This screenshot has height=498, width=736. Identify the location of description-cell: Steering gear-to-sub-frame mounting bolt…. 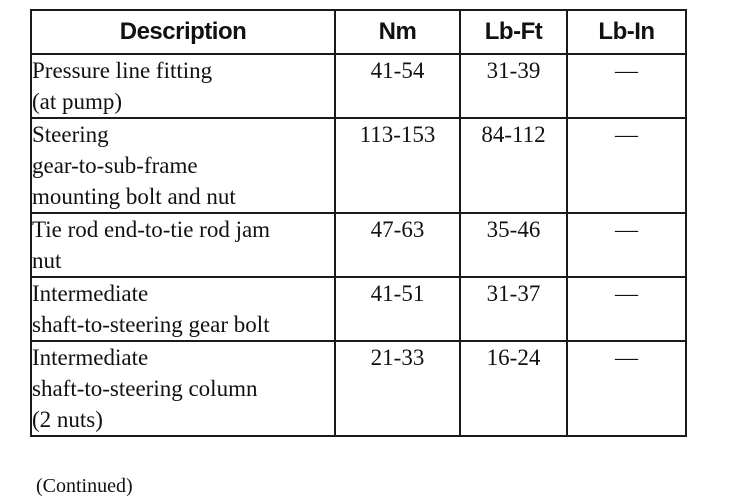
(183, 165).